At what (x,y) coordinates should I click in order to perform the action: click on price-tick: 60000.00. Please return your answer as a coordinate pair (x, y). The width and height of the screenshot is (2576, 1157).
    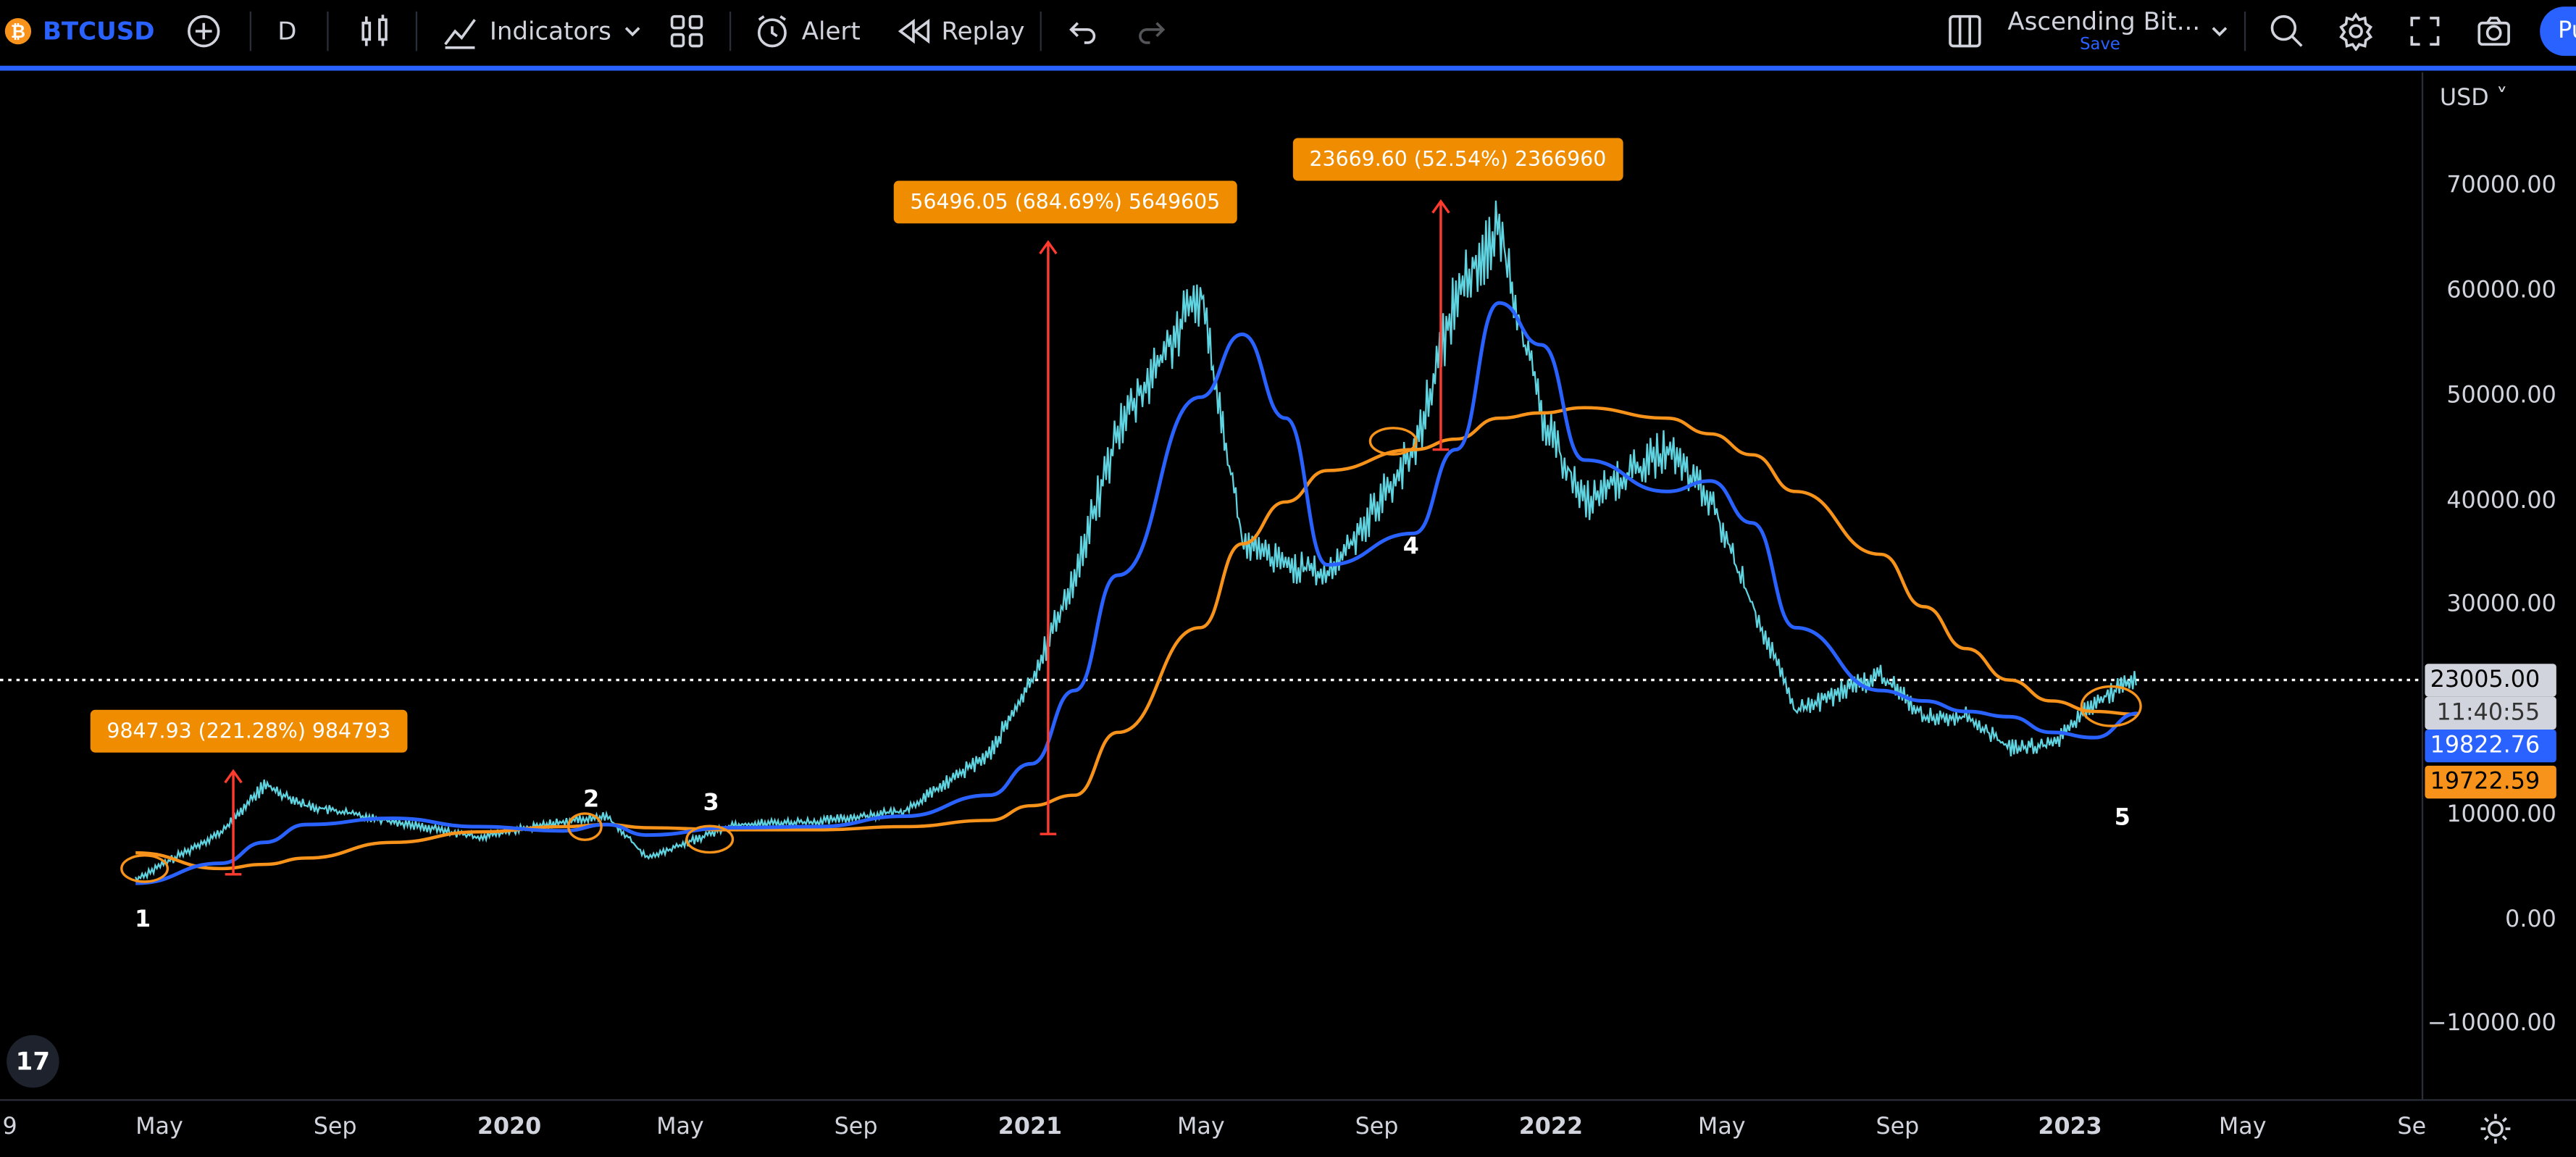
    Looking at the image, I should click on (2501, 290).